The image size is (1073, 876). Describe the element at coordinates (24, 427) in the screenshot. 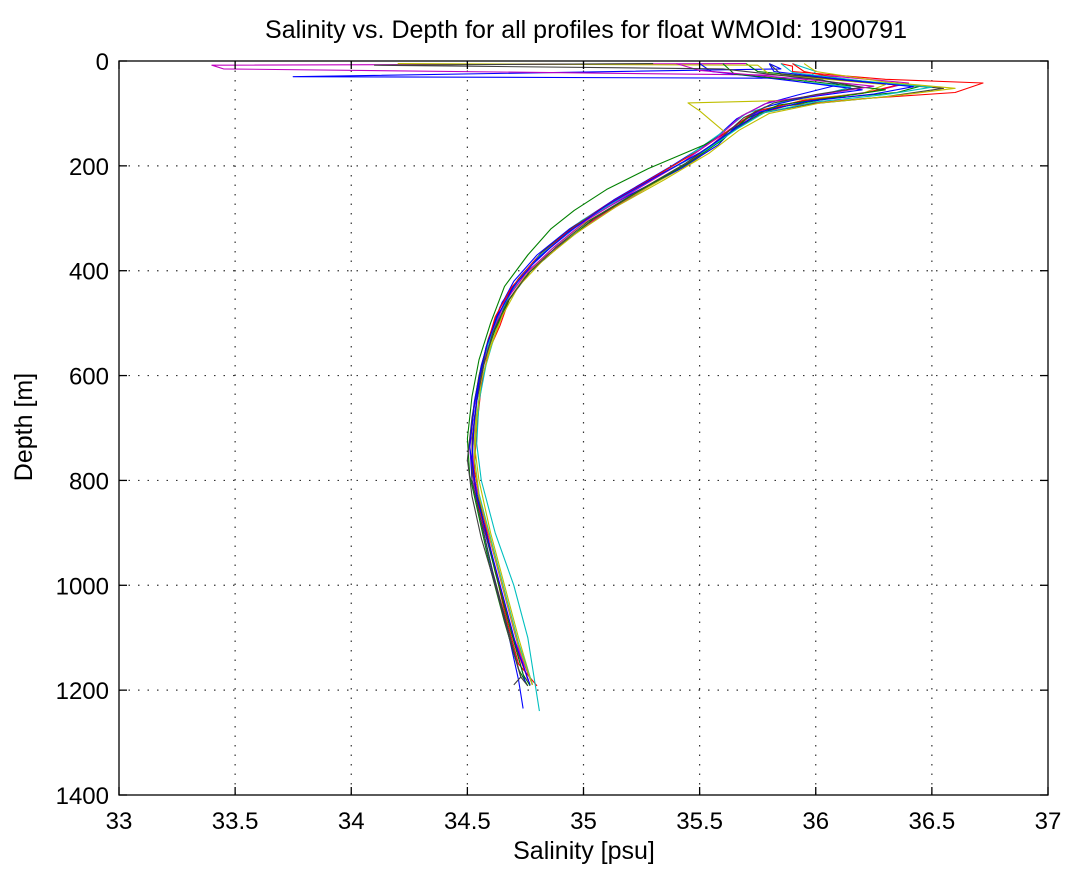

I see `y-axis-title: Depth [m]` at that location.